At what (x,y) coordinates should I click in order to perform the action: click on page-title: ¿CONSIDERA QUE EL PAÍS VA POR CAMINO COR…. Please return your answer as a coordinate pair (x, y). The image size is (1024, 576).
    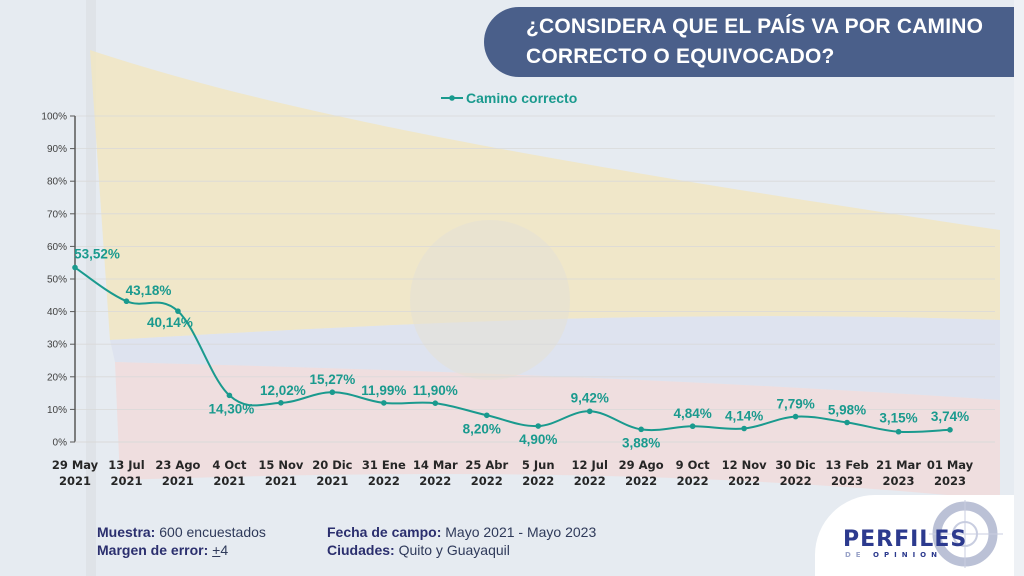
    Looking at the image, I should click on (755, 41).